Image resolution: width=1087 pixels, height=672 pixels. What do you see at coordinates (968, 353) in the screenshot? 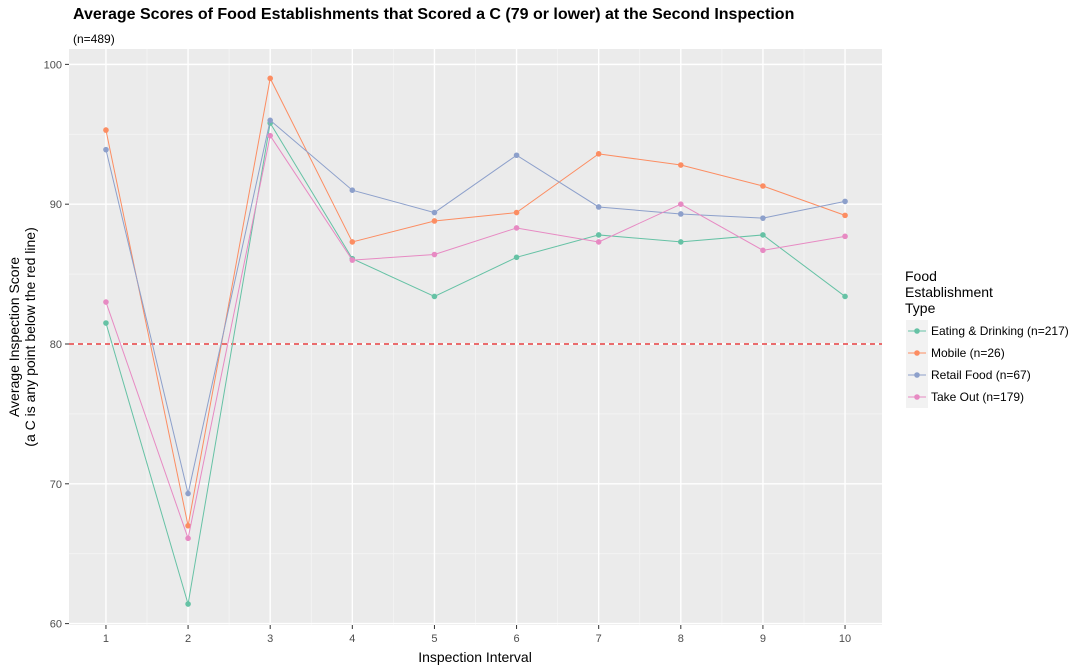
I see `legend-label: Mobile (n=26)` at bounding box center [968, 353].